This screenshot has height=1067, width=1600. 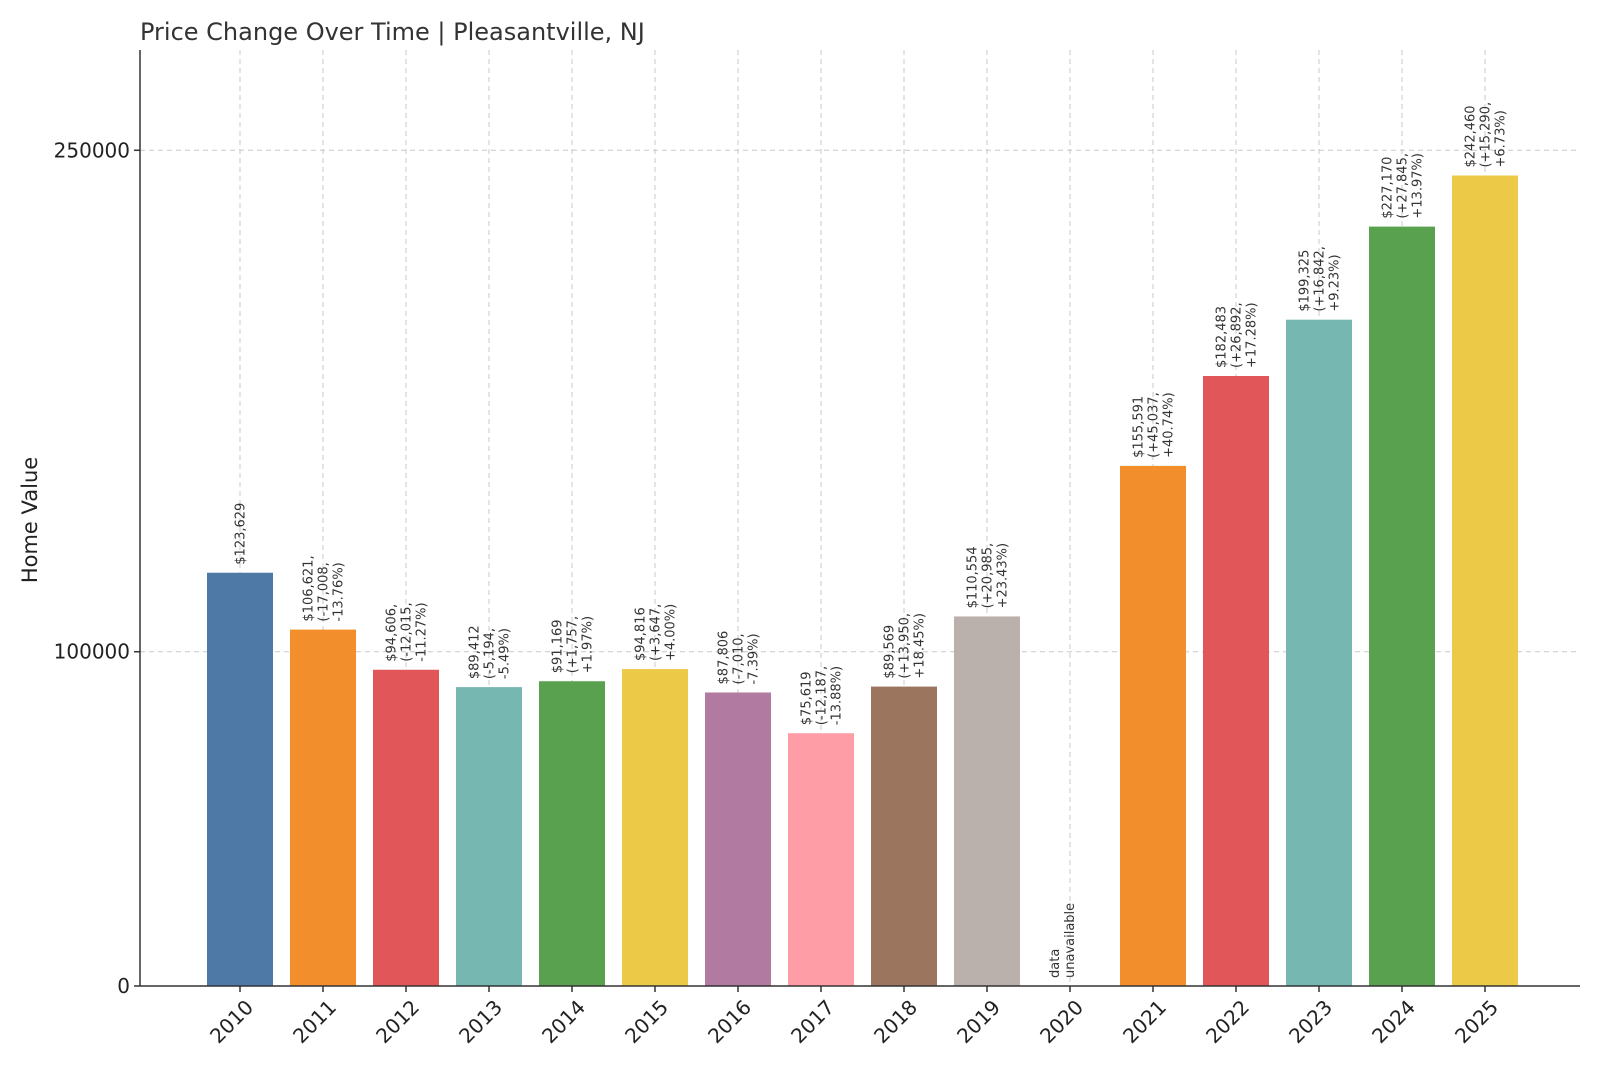 I want to click on value-label-line: +4.00%), so click(x=671, y=632).